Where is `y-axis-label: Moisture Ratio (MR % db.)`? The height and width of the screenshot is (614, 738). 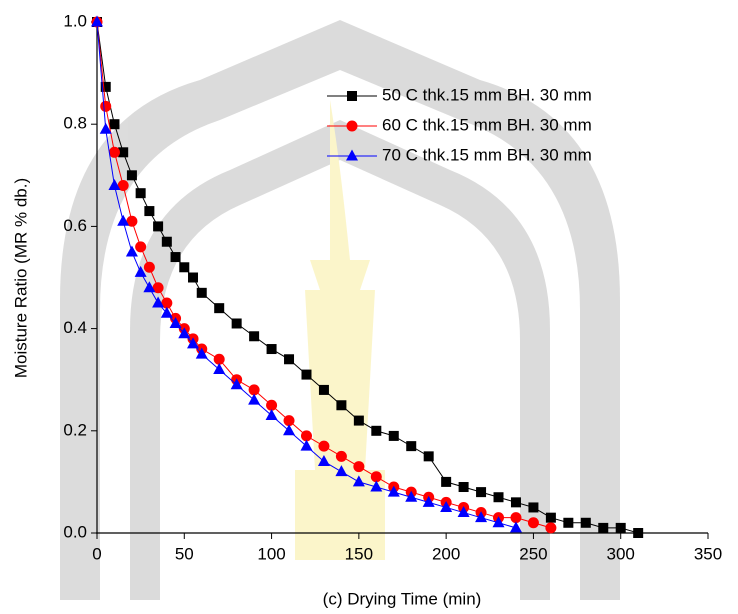
y-axis-label: Moisture Ratio (MR % db.) is located at coordinates (20, 278).